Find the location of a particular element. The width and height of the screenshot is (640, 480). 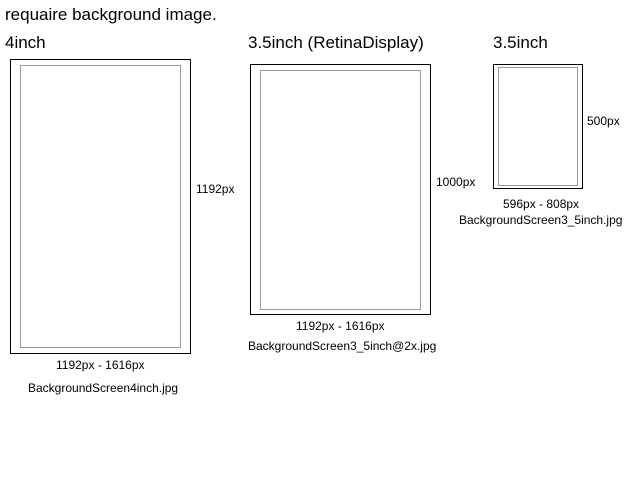

screen-label: 3.5inch is located at coordinates (520, 42).